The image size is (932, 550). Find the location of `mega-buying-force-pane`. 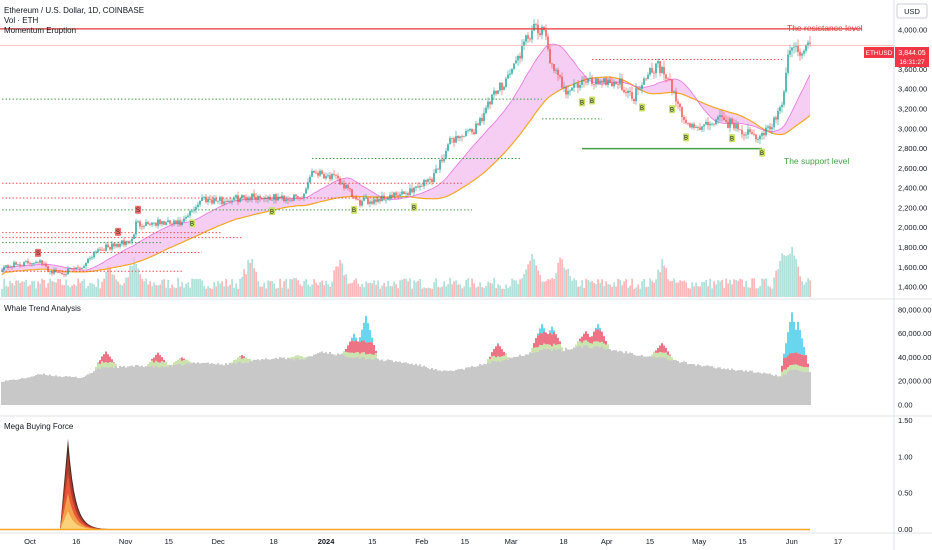

mega-buying-force-pane is located at coordinates (405, 484).